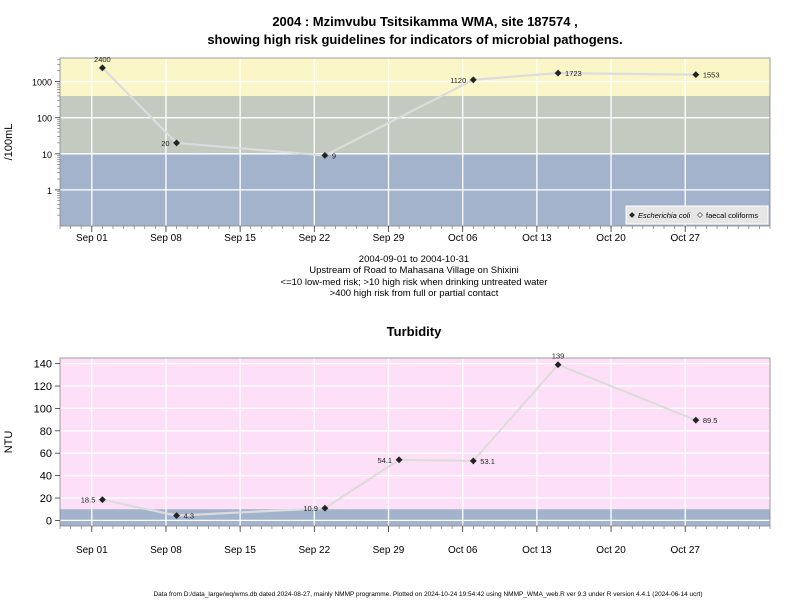 The width and height of the screenshot is (800, 600). What do you see at coordinates (487, 461) in the screenshot?
I see `data-label: 53.1` at bounding box center [487, 461].